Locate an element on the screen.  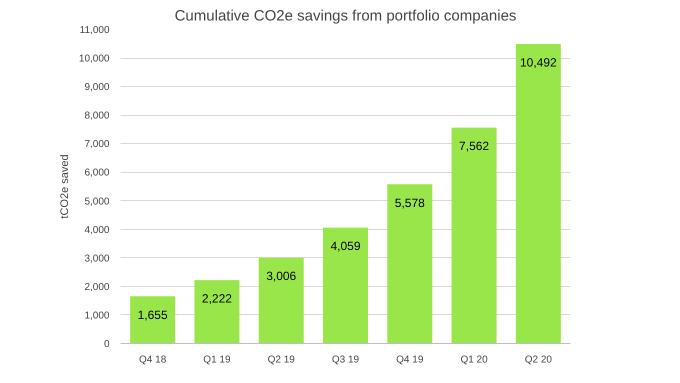
x-tick-label: Q1 20 is located at coordinates (474, 360).